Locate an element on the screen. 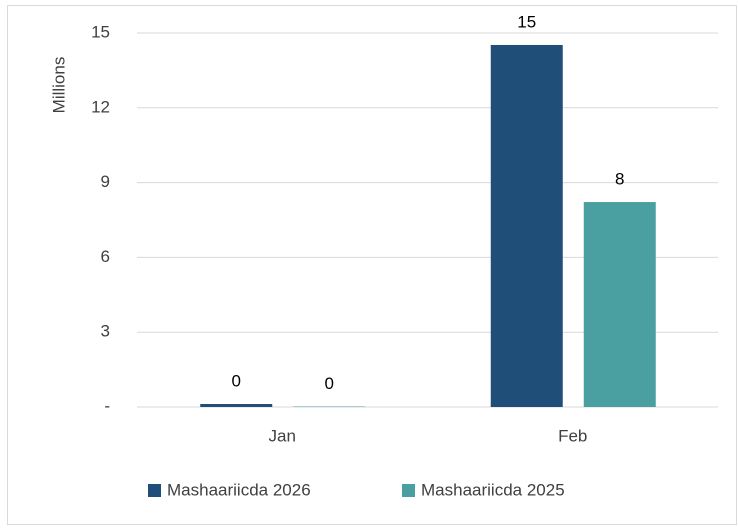 This screenshot has height=531, width=738. legend-label: Mashaariicda 2026 is located at coordinates (239, 489).